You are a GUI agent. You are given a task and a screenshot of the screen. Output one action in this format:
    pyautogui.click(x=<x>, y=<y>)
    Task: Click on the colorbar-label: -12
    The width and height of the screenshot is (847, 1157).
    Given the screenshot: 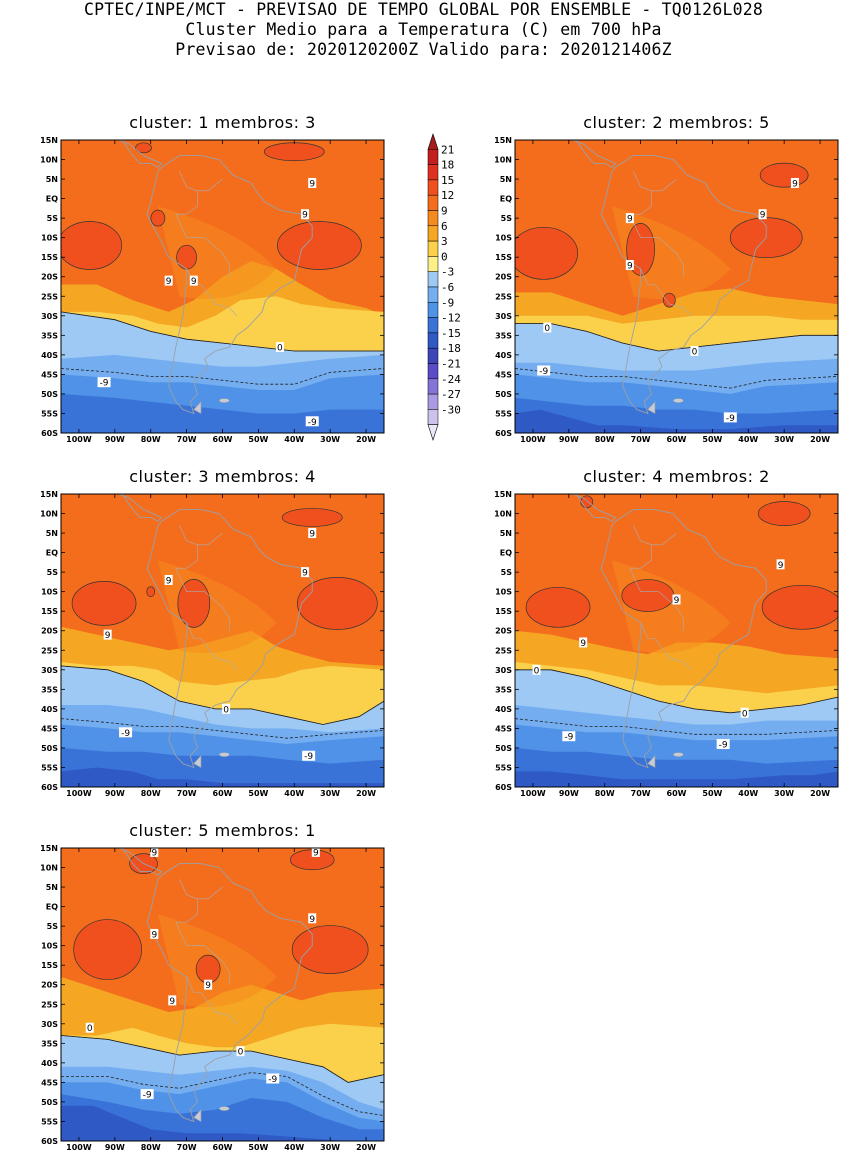 What is the action you would take?
    pyautogui.click(x=451, y=318)
    